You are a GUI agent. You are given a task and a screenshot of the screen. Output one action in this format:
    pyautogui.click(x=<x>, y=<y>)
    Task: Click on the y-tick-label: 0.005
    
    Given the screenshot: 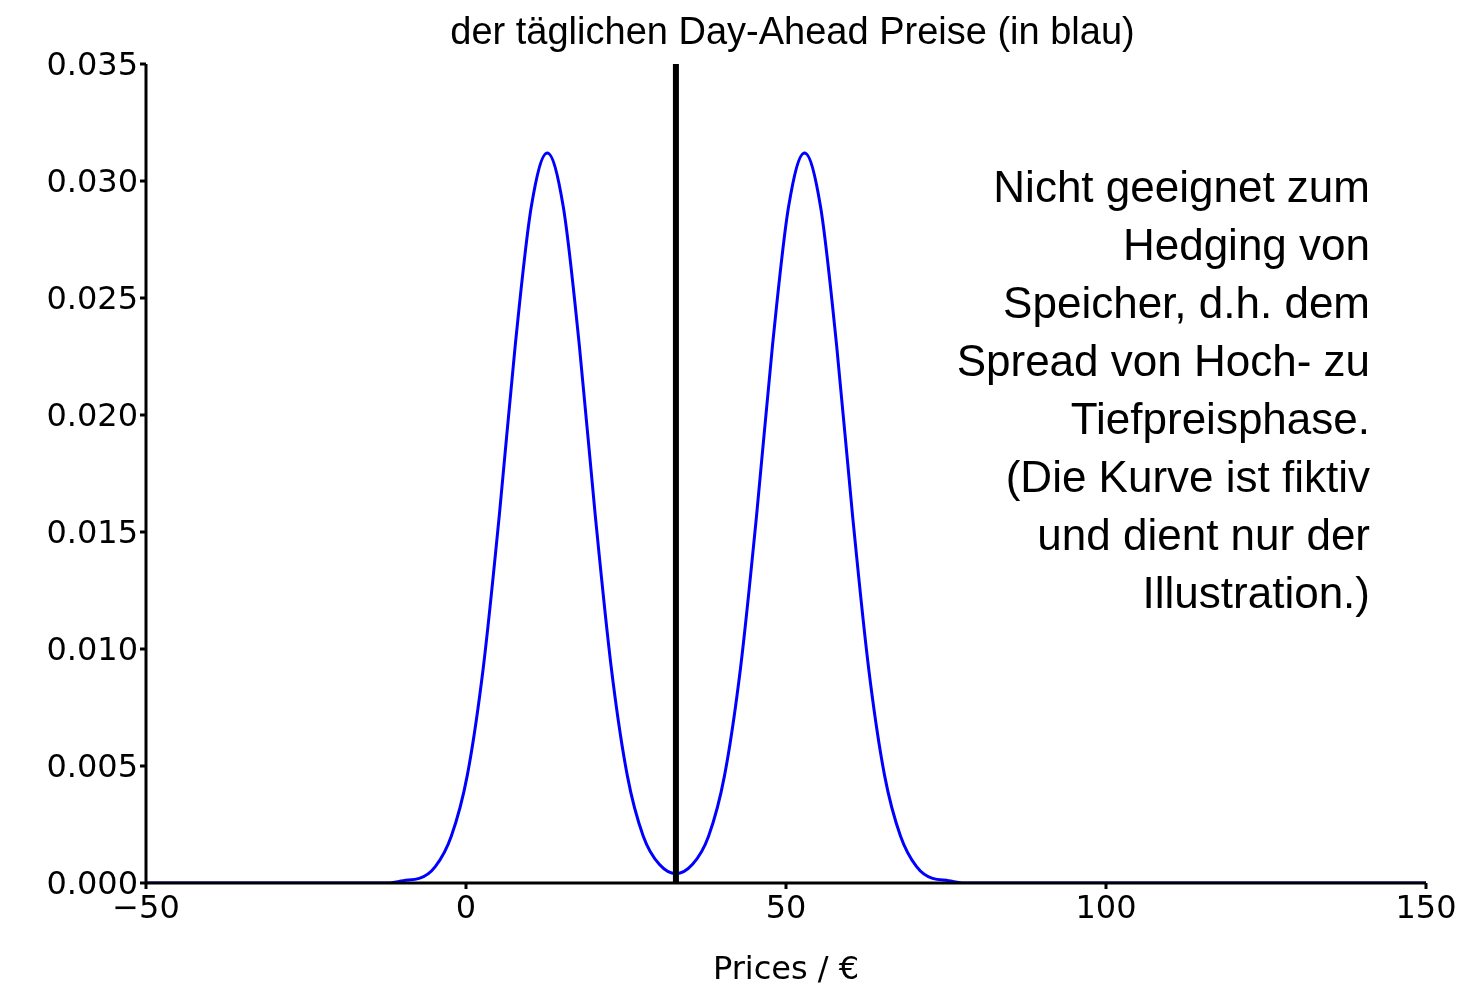 What is the action you would take?
    pyautogui.click(x=92, y=766)
    